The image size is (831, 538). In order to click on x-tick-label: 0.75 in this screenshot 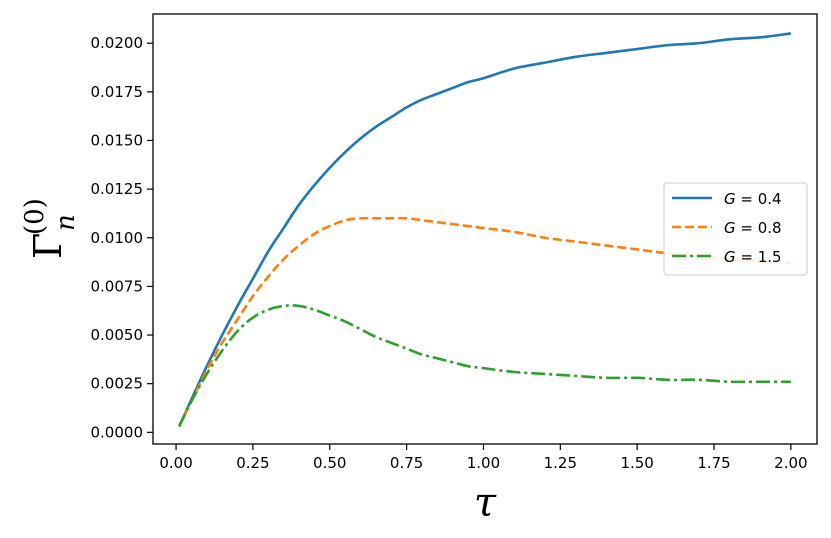, I will do `click(406, 463)`.